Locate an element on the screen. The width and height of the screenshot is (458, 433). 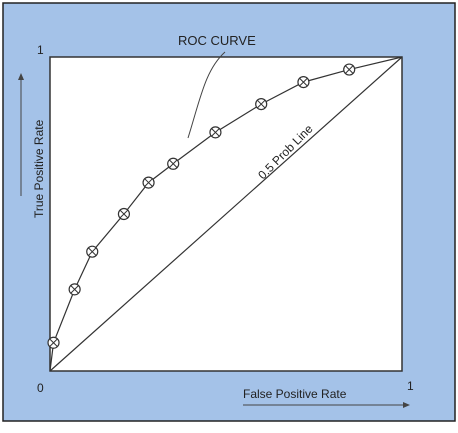
roc-curve-label: ROC CURVE is located at coordinates (217, 40).